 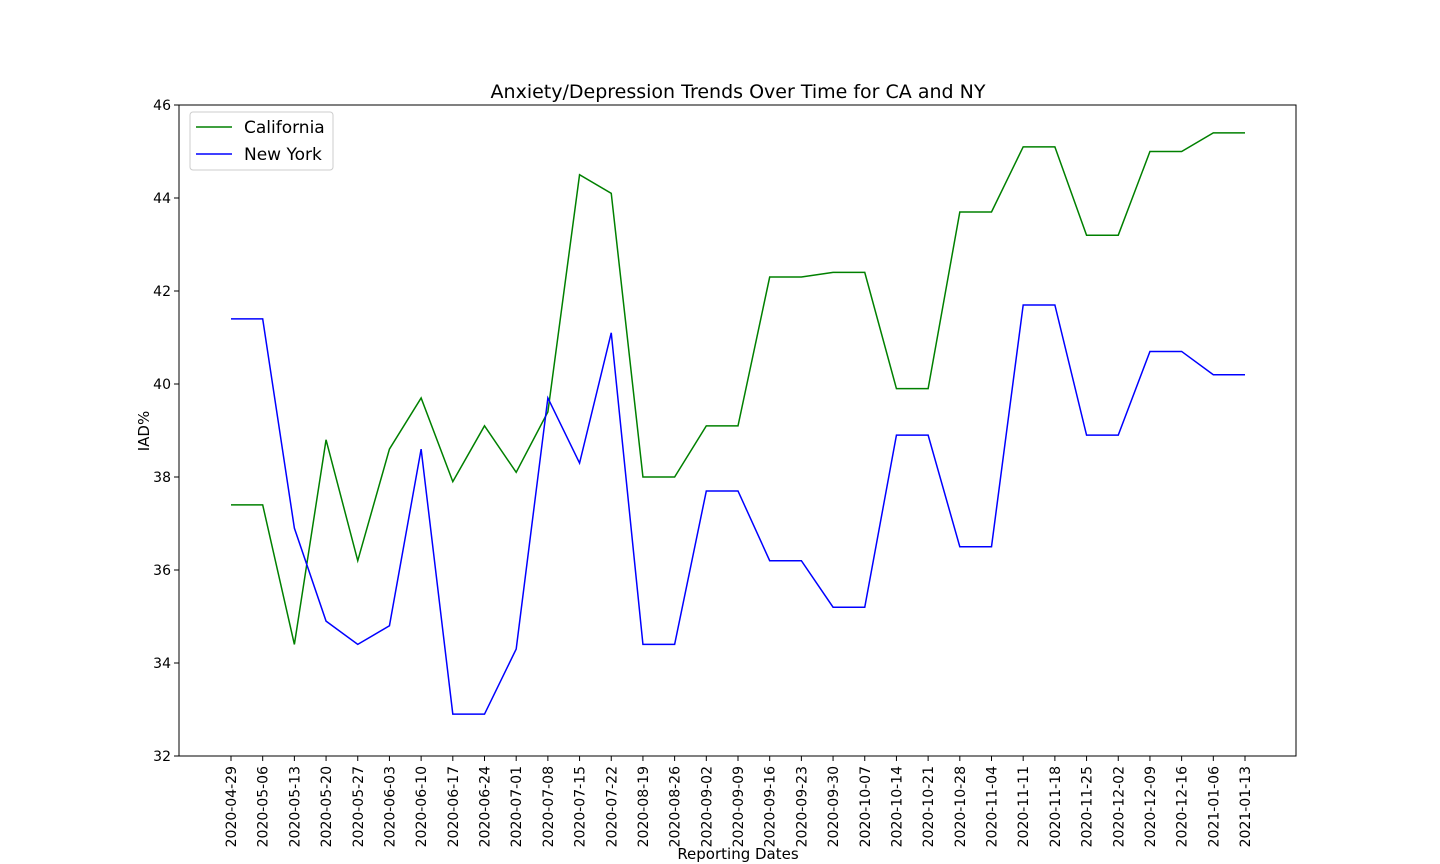 What do you see at coordinates (549, 806) in the screenshot?
I see `x-tick-label: 2020-07-08` at bounding box center [549, 806].